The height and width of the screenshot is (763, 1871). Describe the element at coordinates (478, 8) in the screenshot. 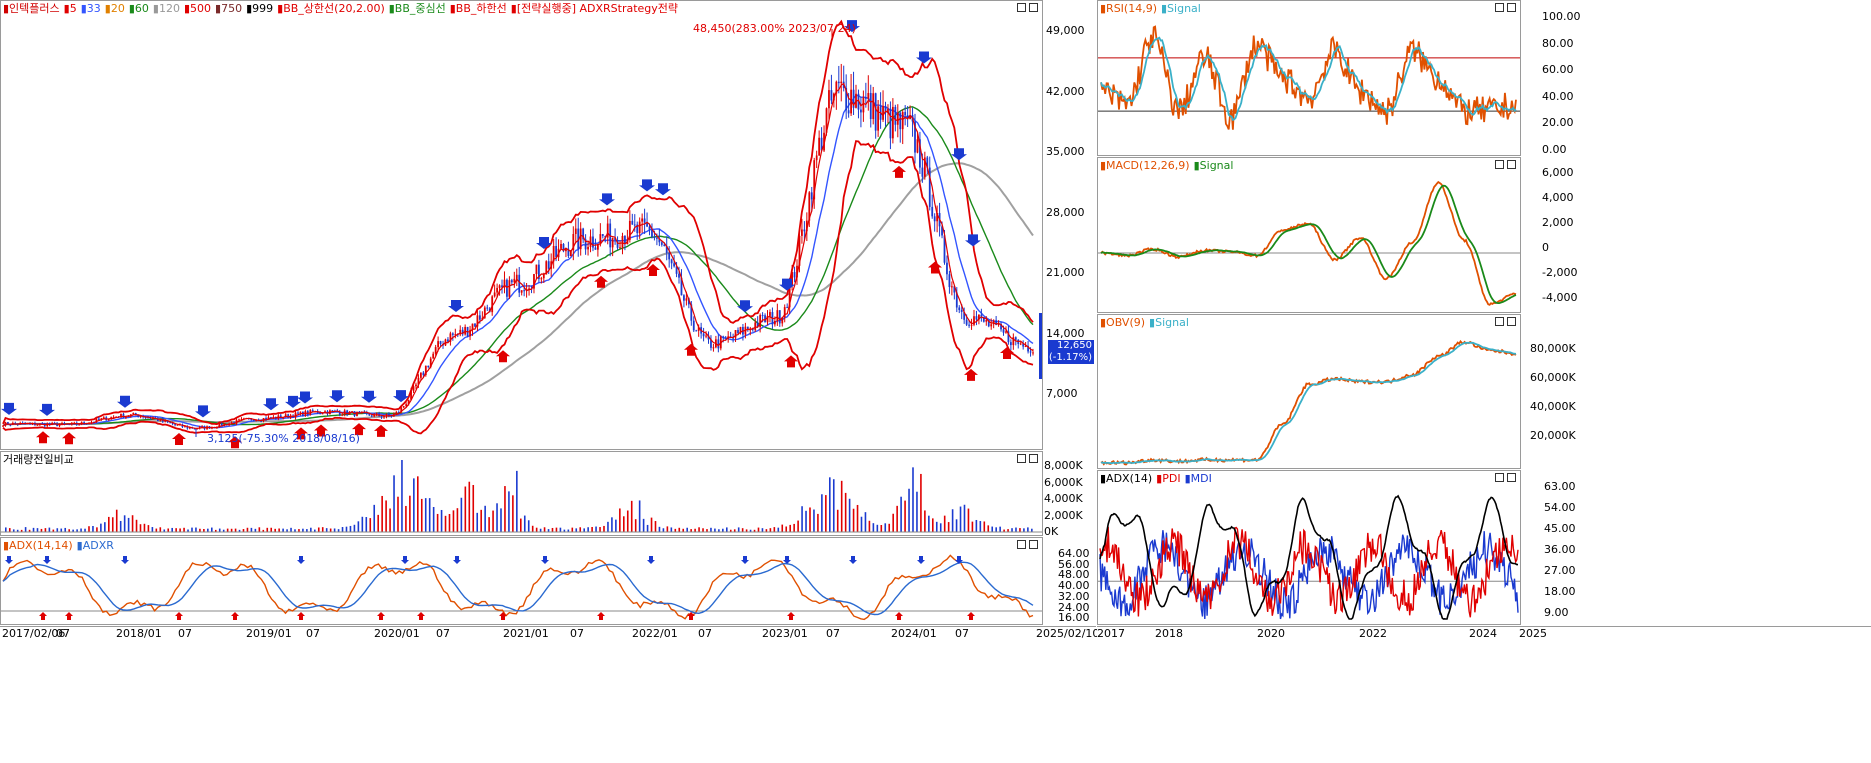

I see `legend-item: ▮BB_하한선` at that location.